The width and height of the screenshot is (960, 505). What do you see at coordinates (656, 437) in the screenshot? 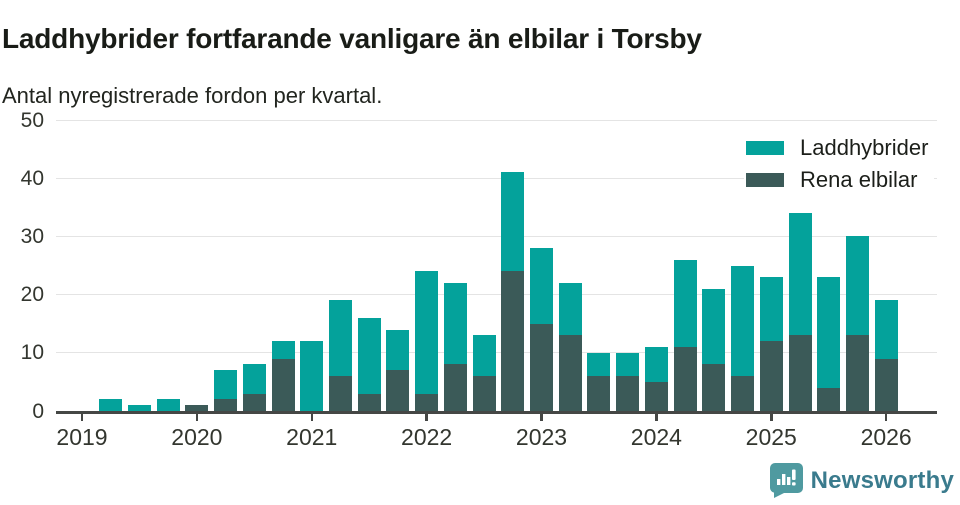
I see `x-axis-label-2024: 2024` at bounding box center [656, 437].